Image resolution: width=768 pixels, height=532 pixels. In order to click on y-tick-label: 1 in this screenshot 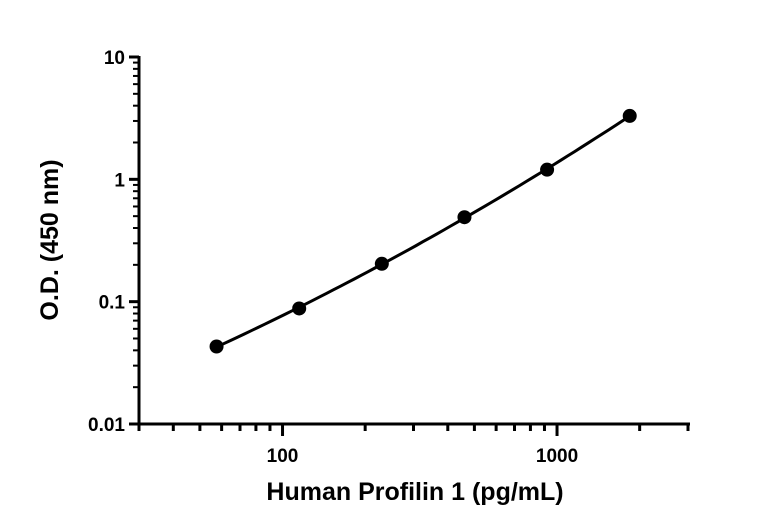, I will do `click(119, 180)`.